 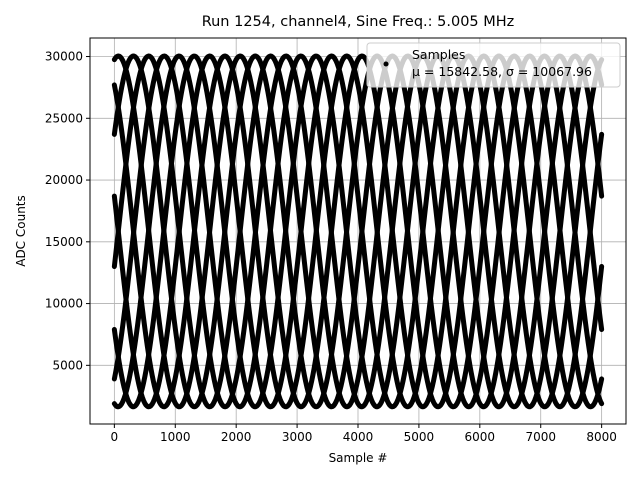 What do you see at coordinates (64, 118) in the screenshot?
I see `y-tick-label: 25000` at bounding box center [64, 118].